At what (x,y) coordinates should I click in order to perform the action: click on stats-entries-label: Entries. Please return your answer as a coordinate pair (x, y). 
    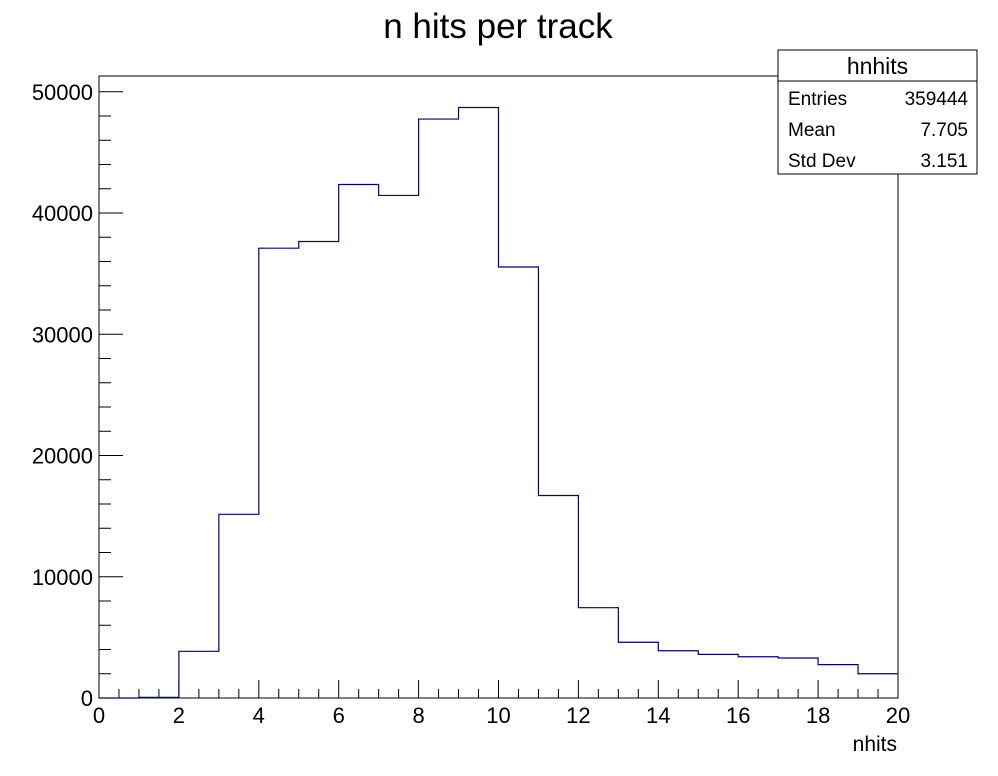
    Looking at the image, I should click on (817, 99).